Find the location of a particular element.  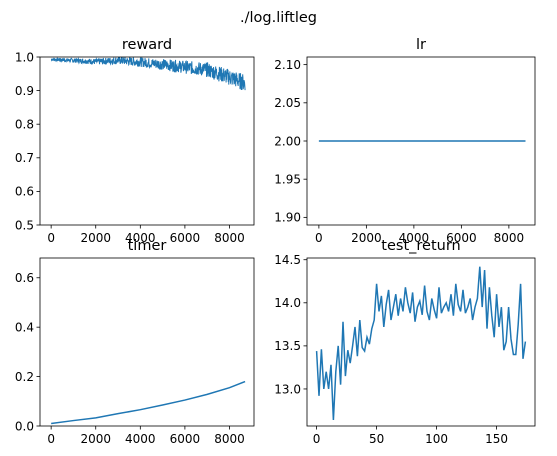

y-tick-label: 14.0 is located at coordinates (287, 303).